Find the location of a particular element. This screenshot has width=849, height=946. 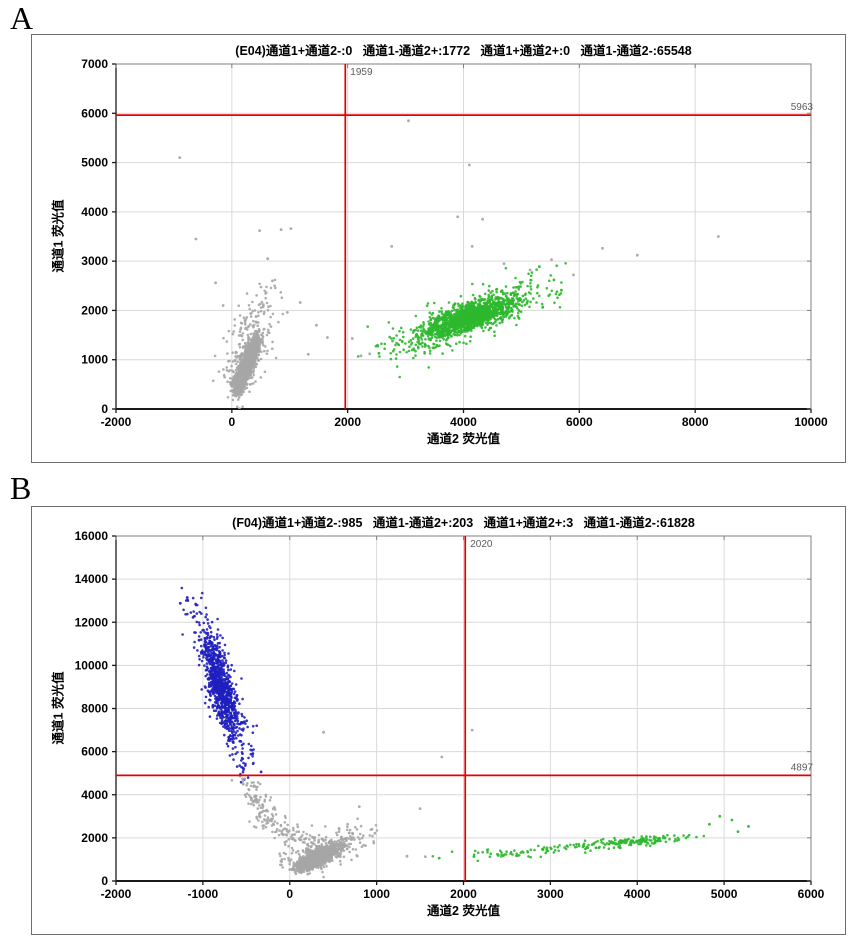

svg-text: 12000 is located at coordinates (92, 622).